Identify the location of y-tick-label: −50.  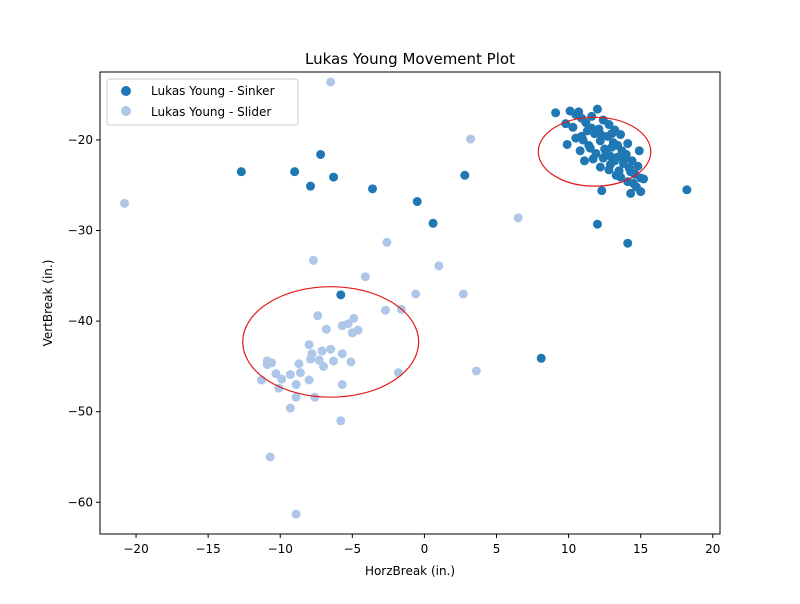
(80, 412).